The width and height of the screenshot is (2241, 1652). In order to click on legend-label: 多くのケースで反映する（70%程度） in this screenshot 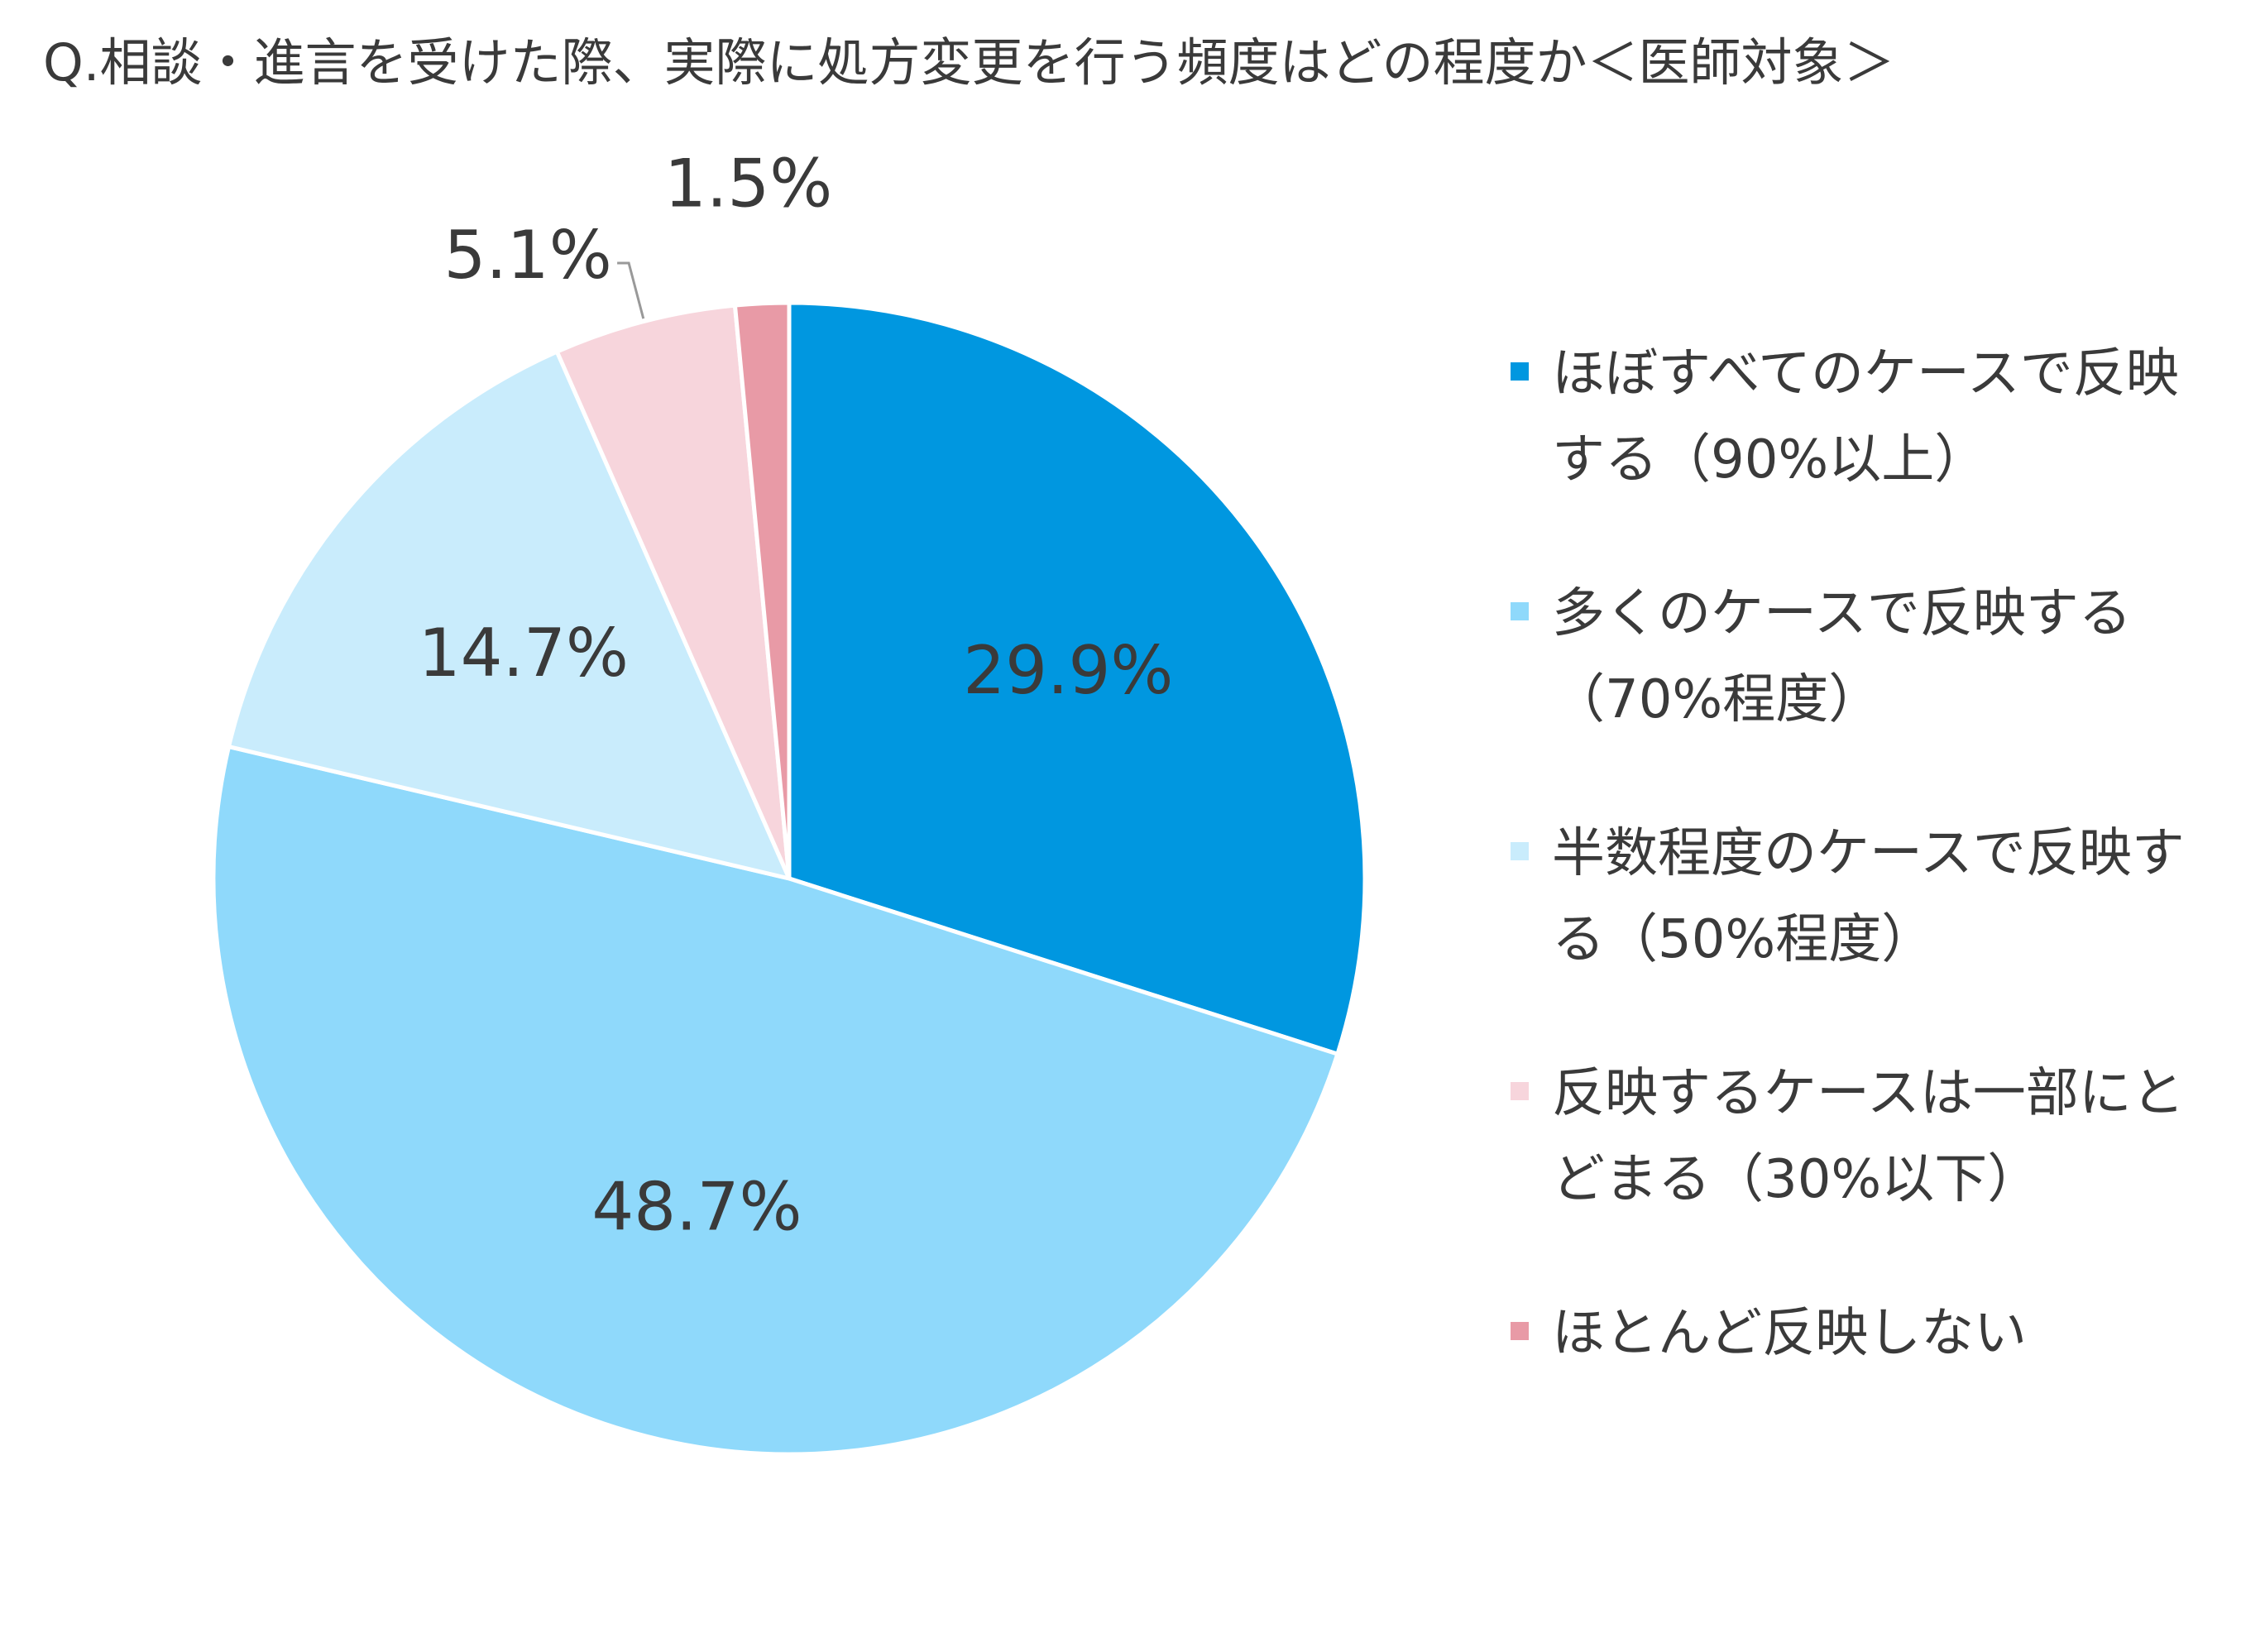, I will do `click(1842, 656)`.